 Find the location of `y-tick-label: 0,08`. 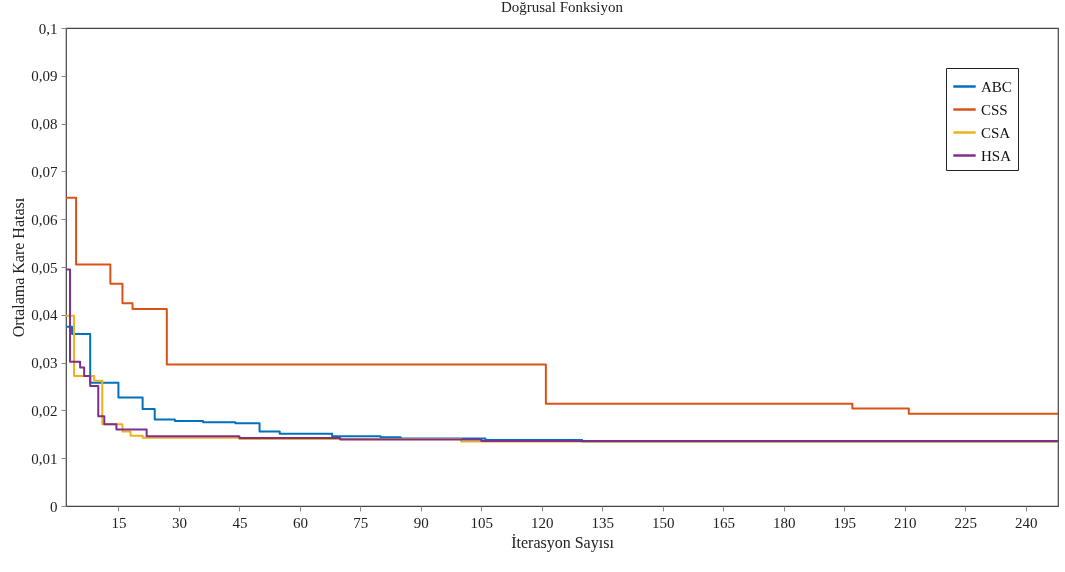

y-tick-label: 0,08 is located at coordinates (44, 124).